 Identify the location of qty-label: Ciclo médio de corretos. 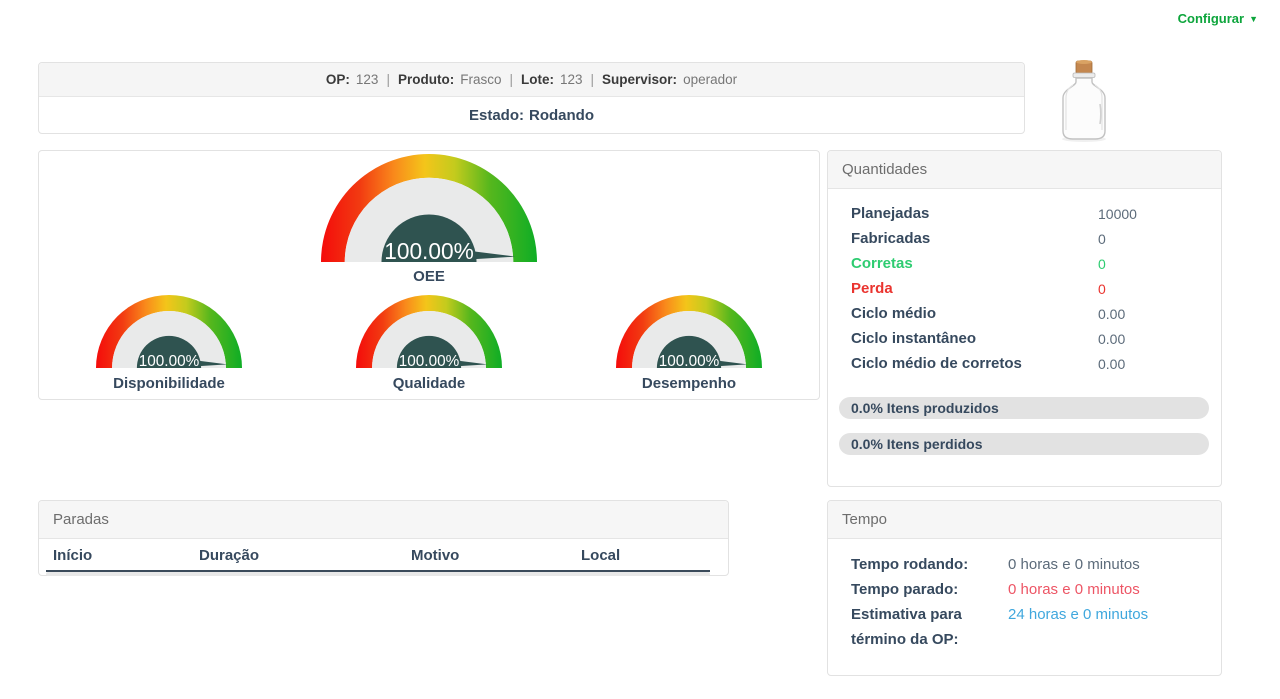
(936, 363).